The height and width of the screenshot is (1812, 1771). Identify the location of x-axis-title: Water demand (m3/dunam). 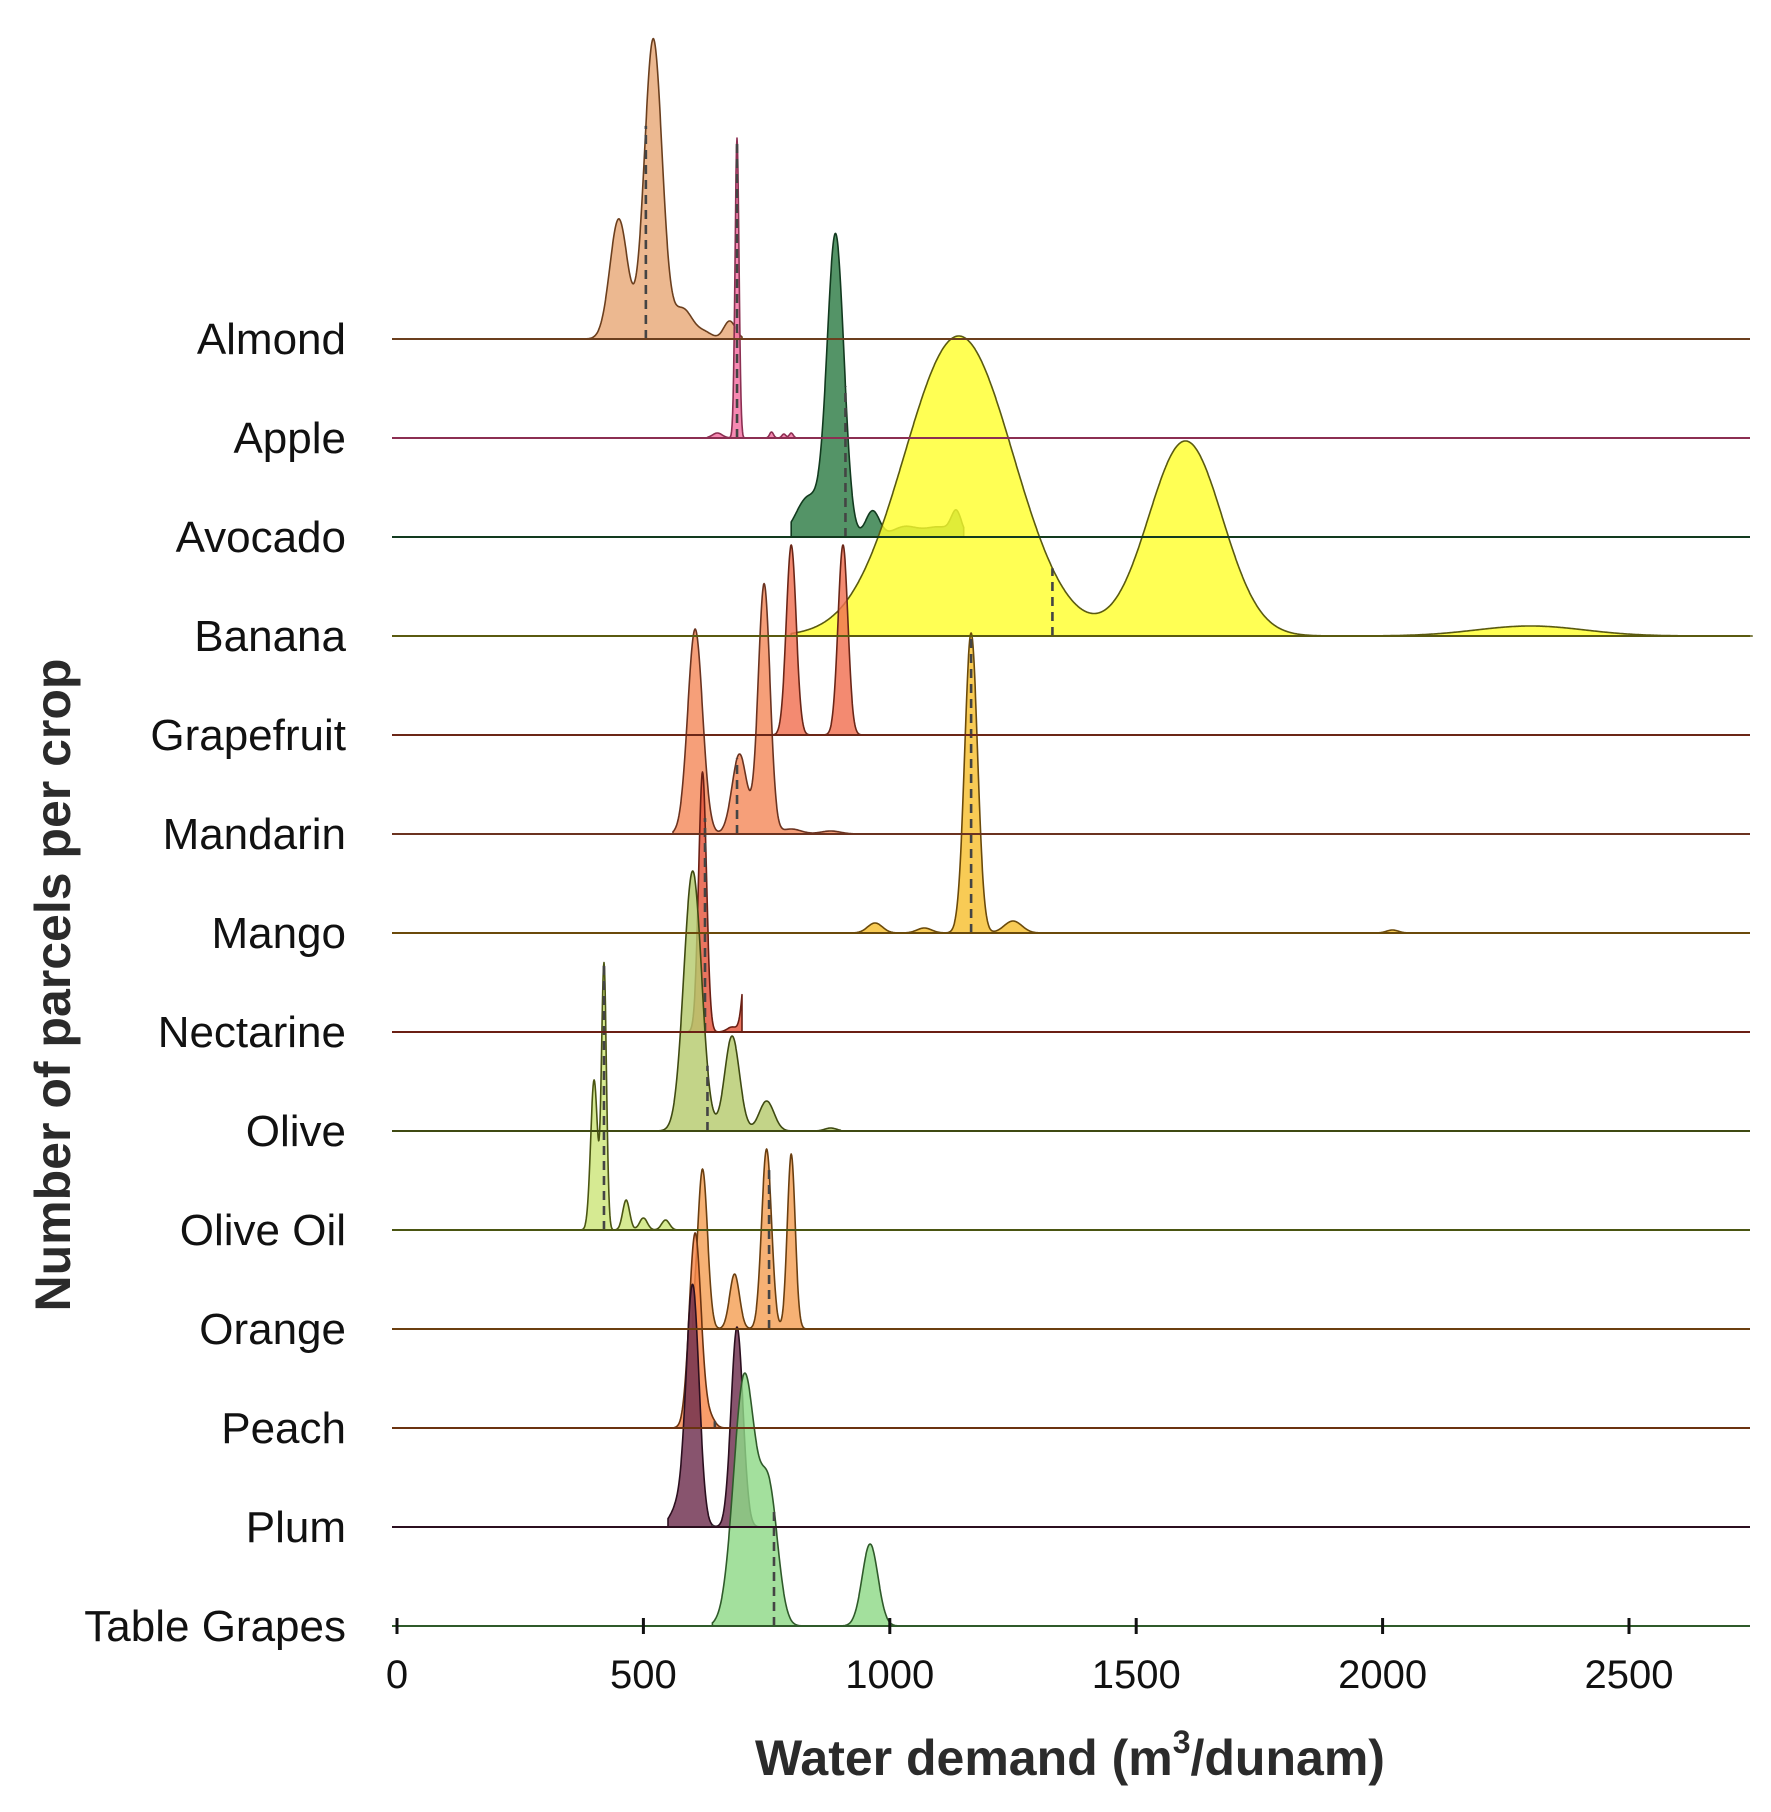
(1070, 1755).